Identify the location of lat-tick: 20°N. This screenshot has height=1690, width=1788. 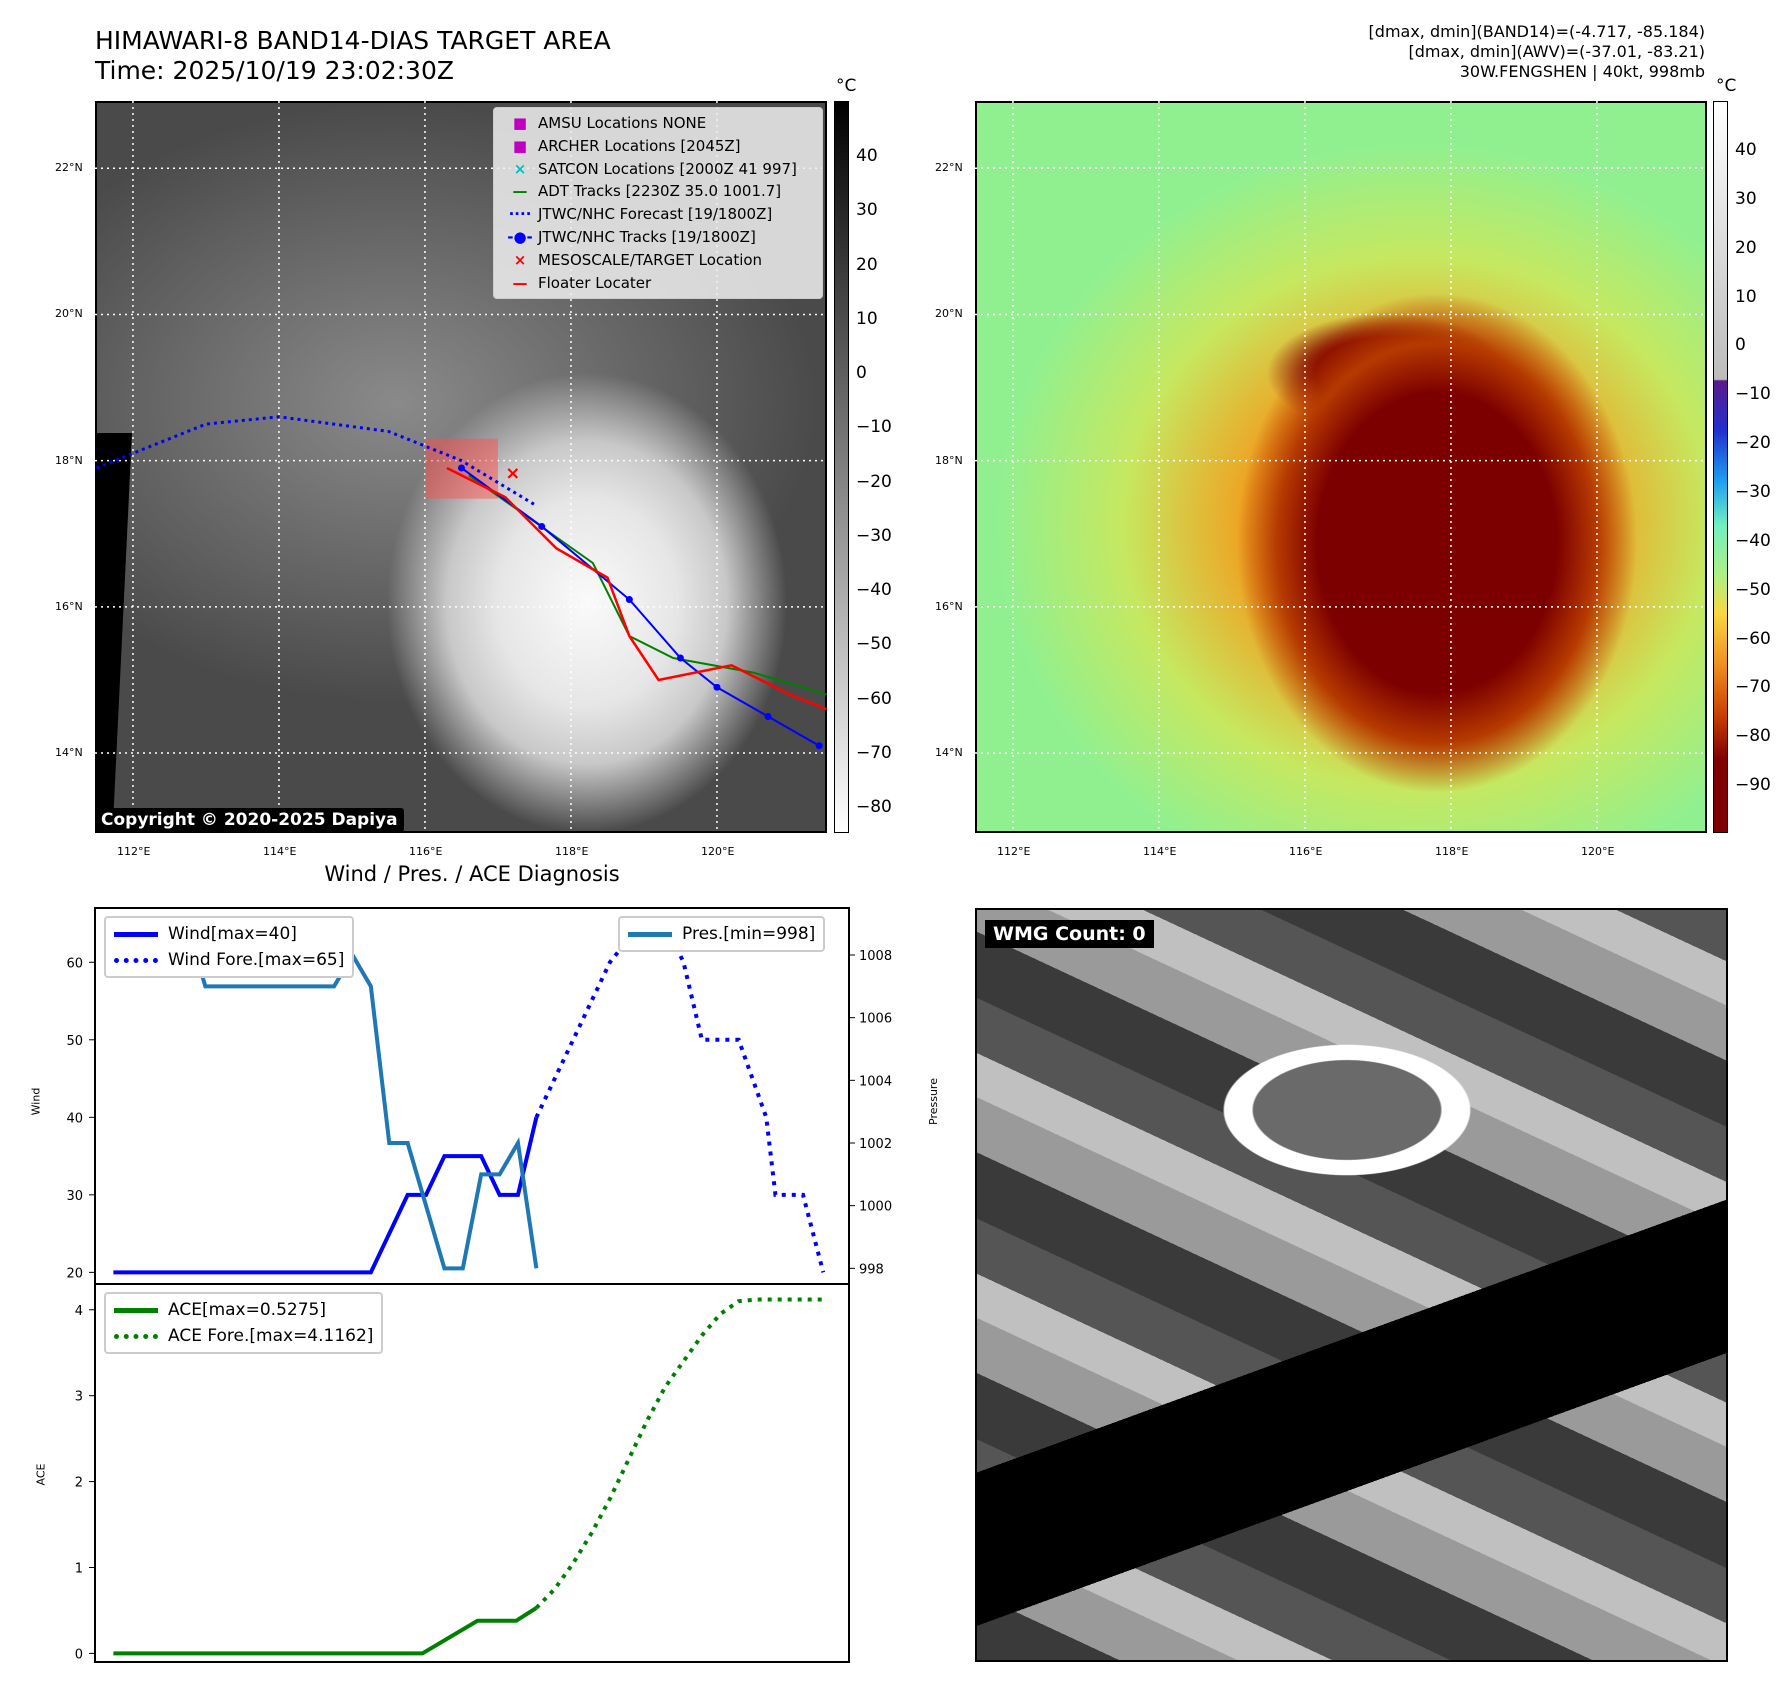
(949, 314).